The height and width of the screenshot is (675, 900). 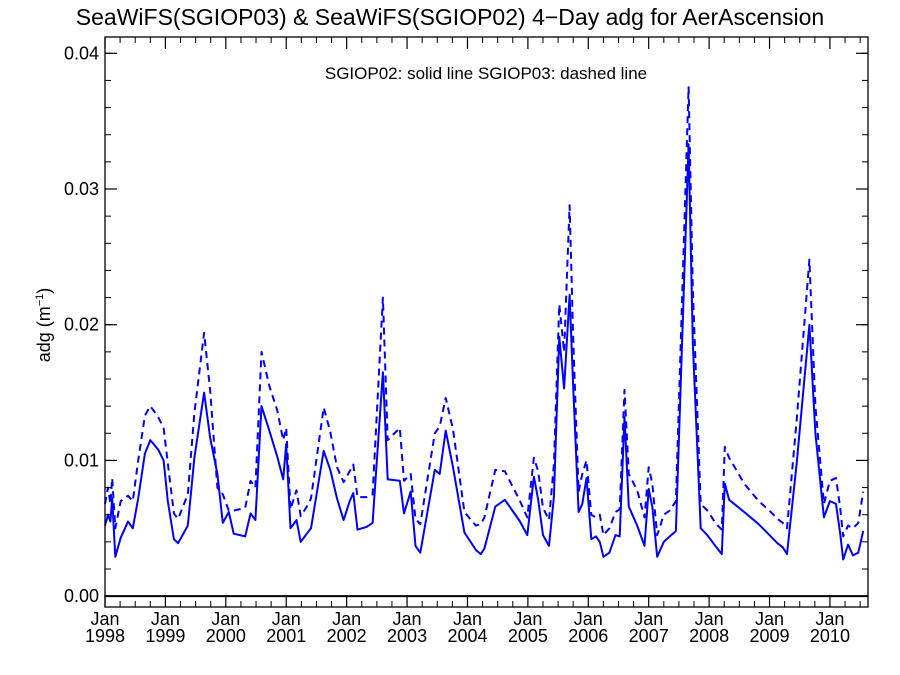 I want to click on x-tick-label-year: 2010, so click(x=830, y=636).